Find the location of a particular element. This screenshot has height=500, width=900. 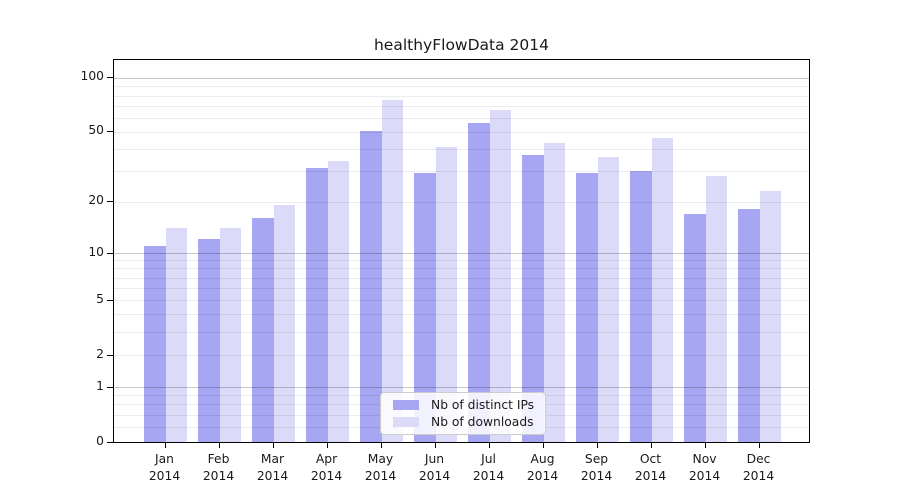

x-tick-label-month: Apr is located at coordinates (326, 459).